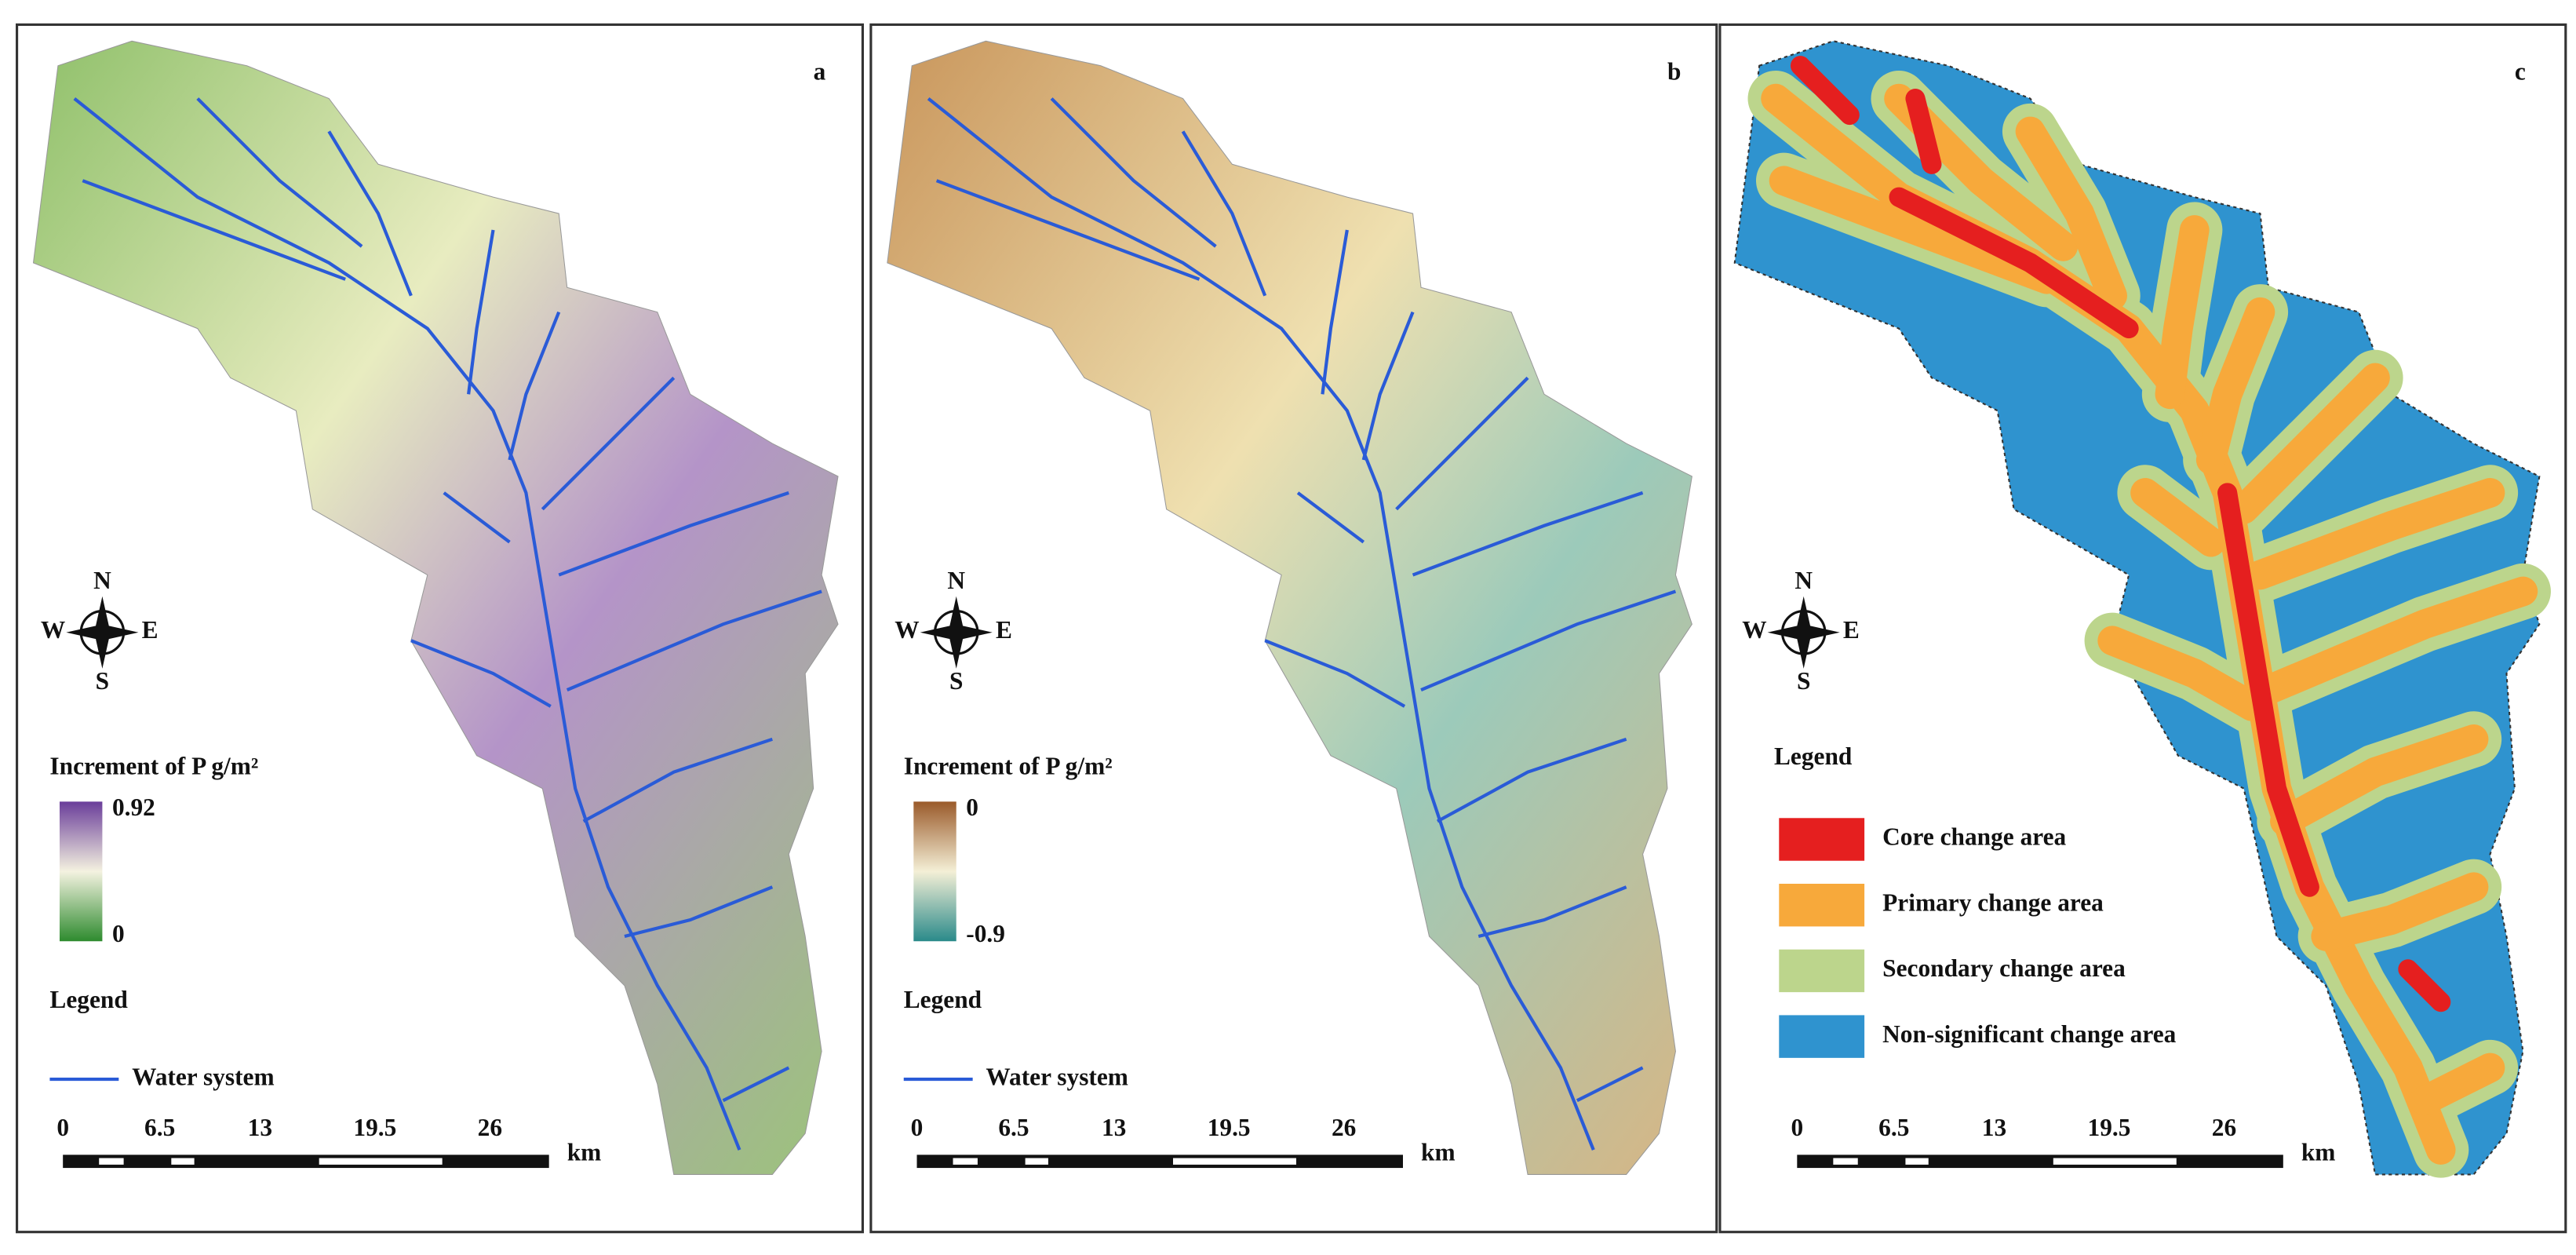 Image resolution: width=2576 pixels, height=1255 pixels. Describe the element at coordinates (1674, 71) in the screenshot. I see `panel-letter: b` at that location.